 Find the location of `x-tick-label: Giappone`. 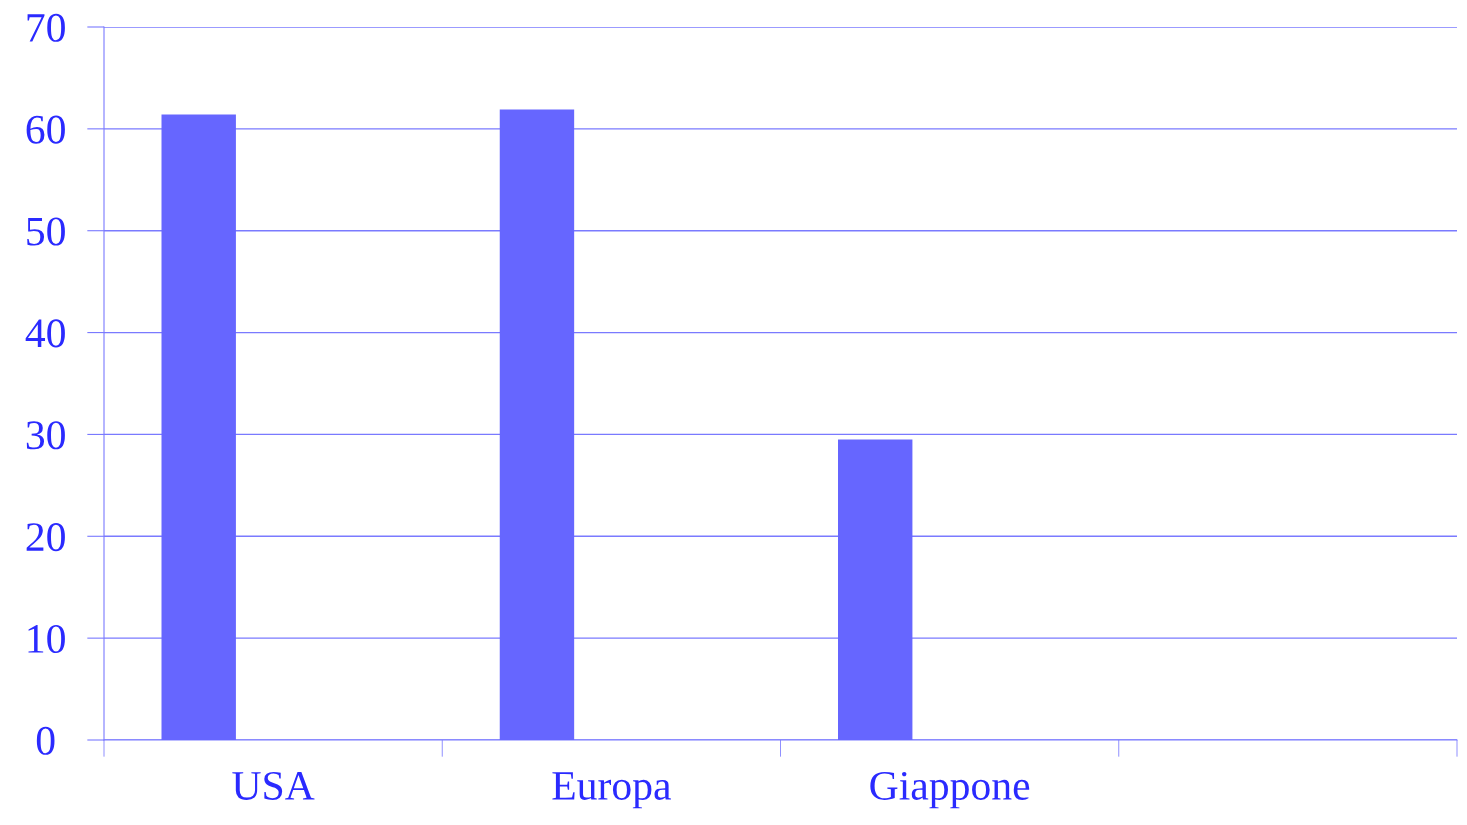

x-tick-label: Giappone is located at coordinates (950, 790).